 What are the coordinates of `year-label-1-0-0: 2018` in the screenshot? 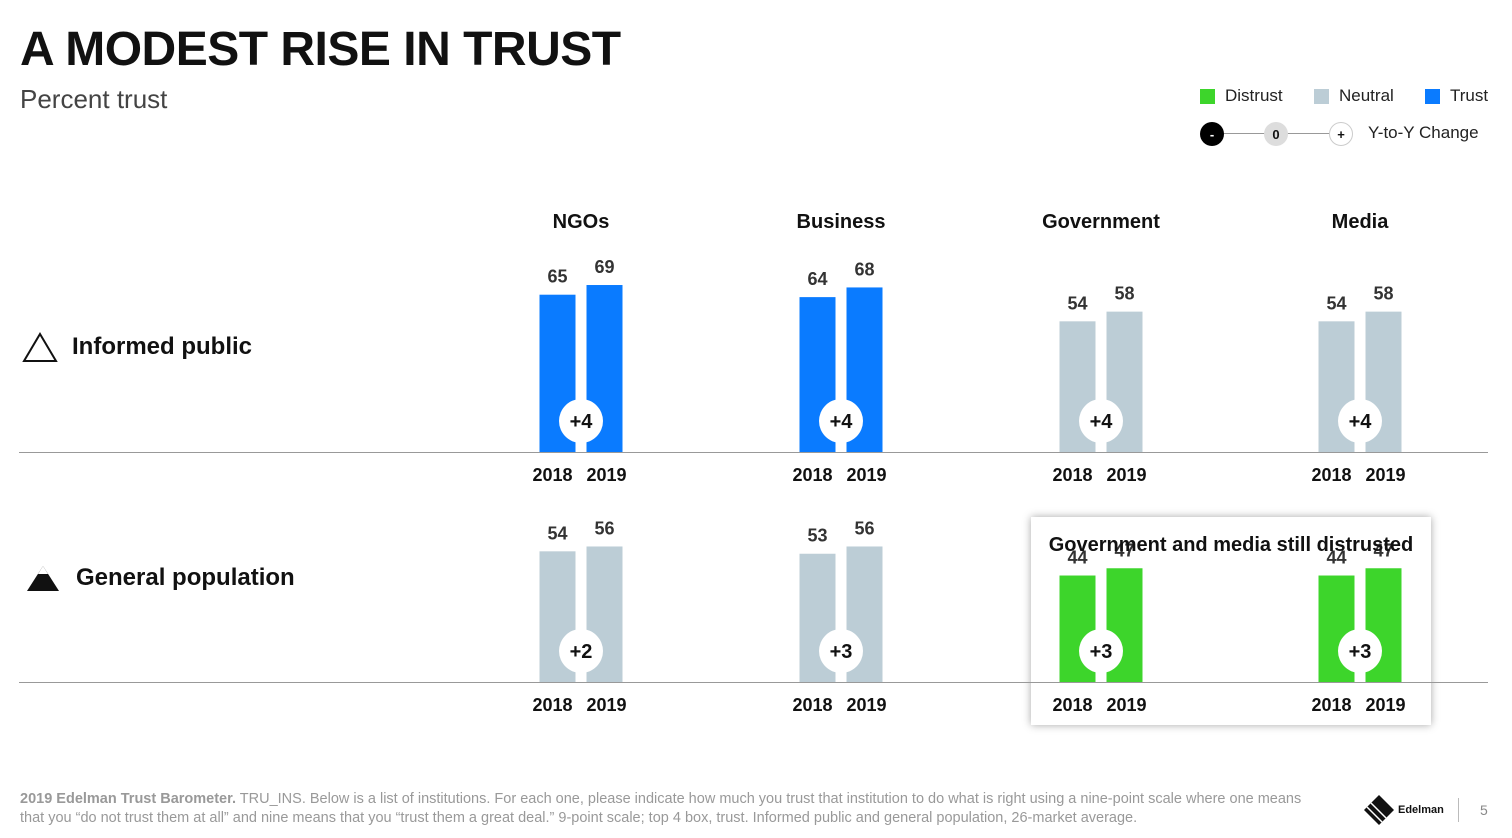 It's located at (552, 705).